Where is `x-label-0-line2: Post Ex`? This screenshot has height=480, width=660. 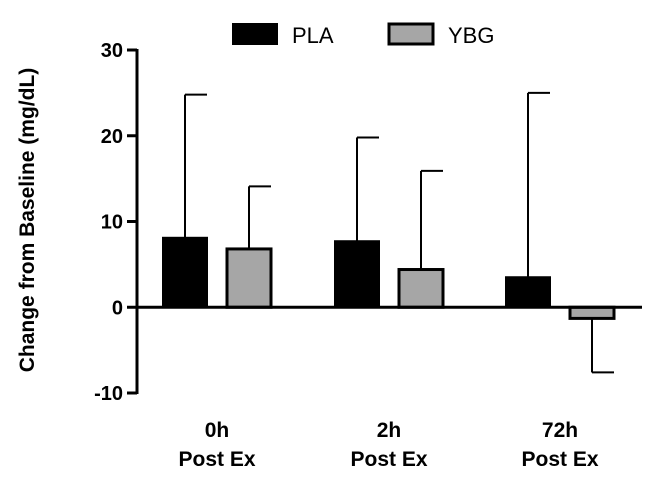 x-label-0-line2: Post Ex is located at coordinates (216, 459).